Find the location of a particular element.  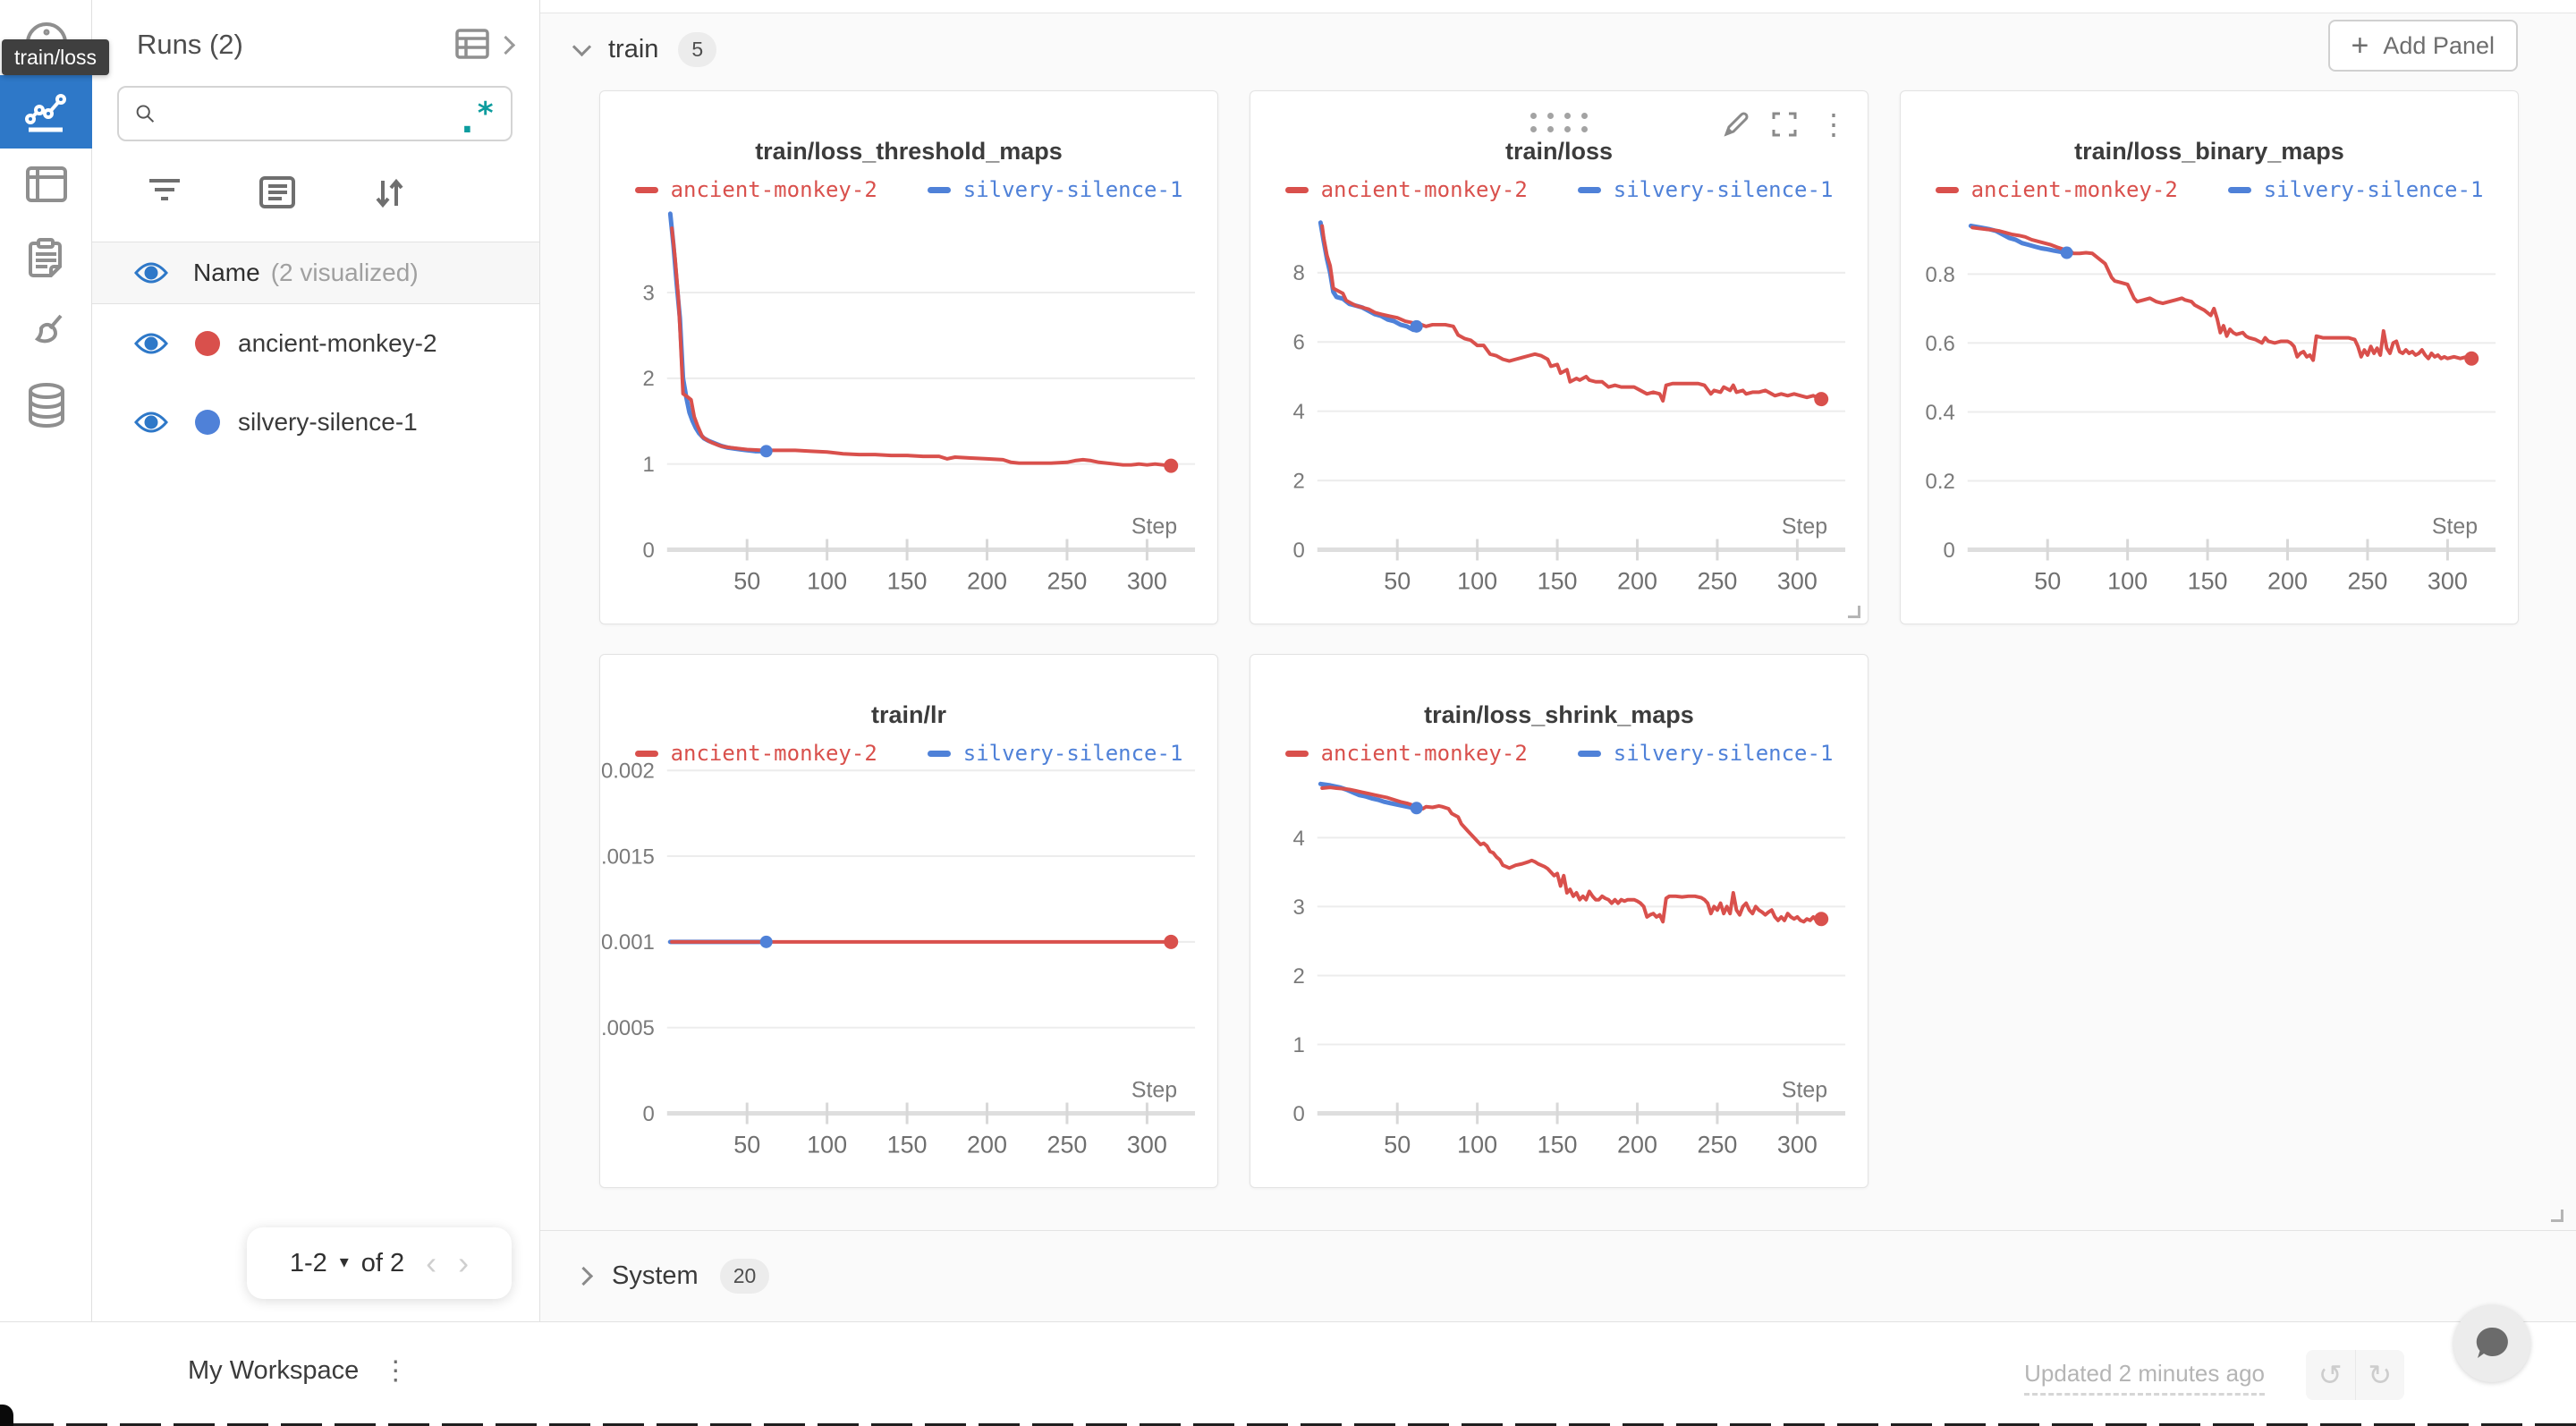

section-resize-handle is located at coordinates (2557, 1216).